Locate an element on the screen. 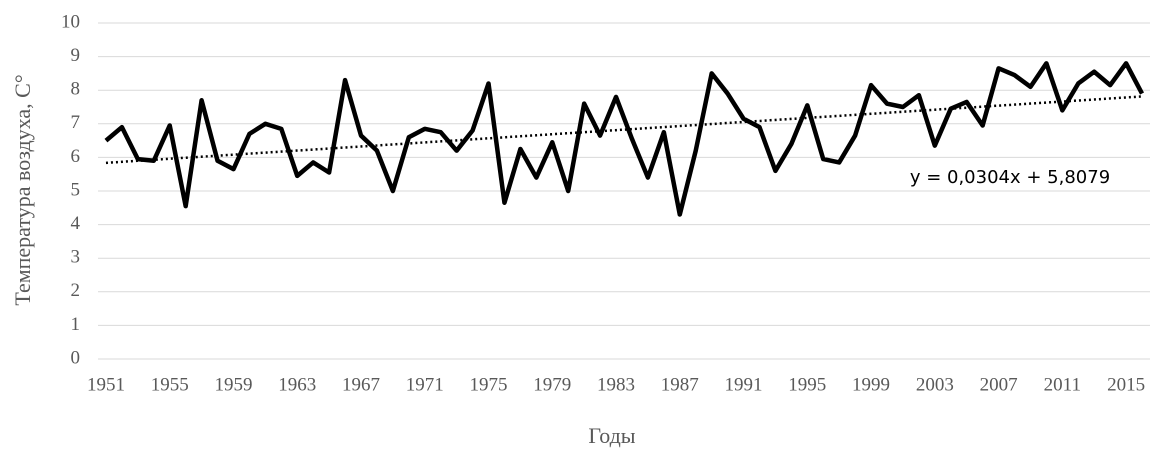  y-tick-label: 7 is located at coordinates (76, 122).